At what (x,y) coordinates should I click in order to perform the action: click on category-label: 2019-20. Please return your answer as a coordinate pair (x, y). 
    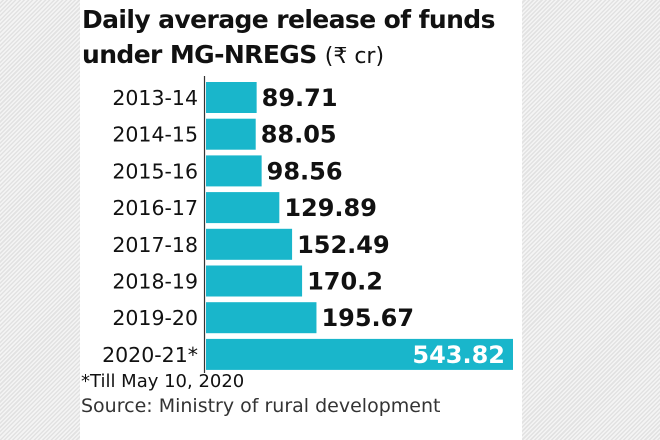
    Looking at the image, I should click on (155, 318).